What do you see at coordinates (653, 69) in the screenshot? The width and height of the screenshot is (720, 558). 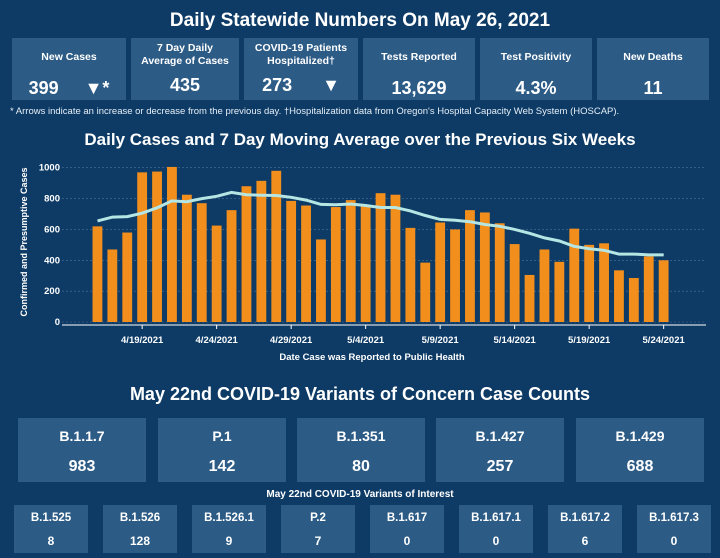 I see `stat-card-new-deaths: New Deaths 11` at bounding box center [653, 69].